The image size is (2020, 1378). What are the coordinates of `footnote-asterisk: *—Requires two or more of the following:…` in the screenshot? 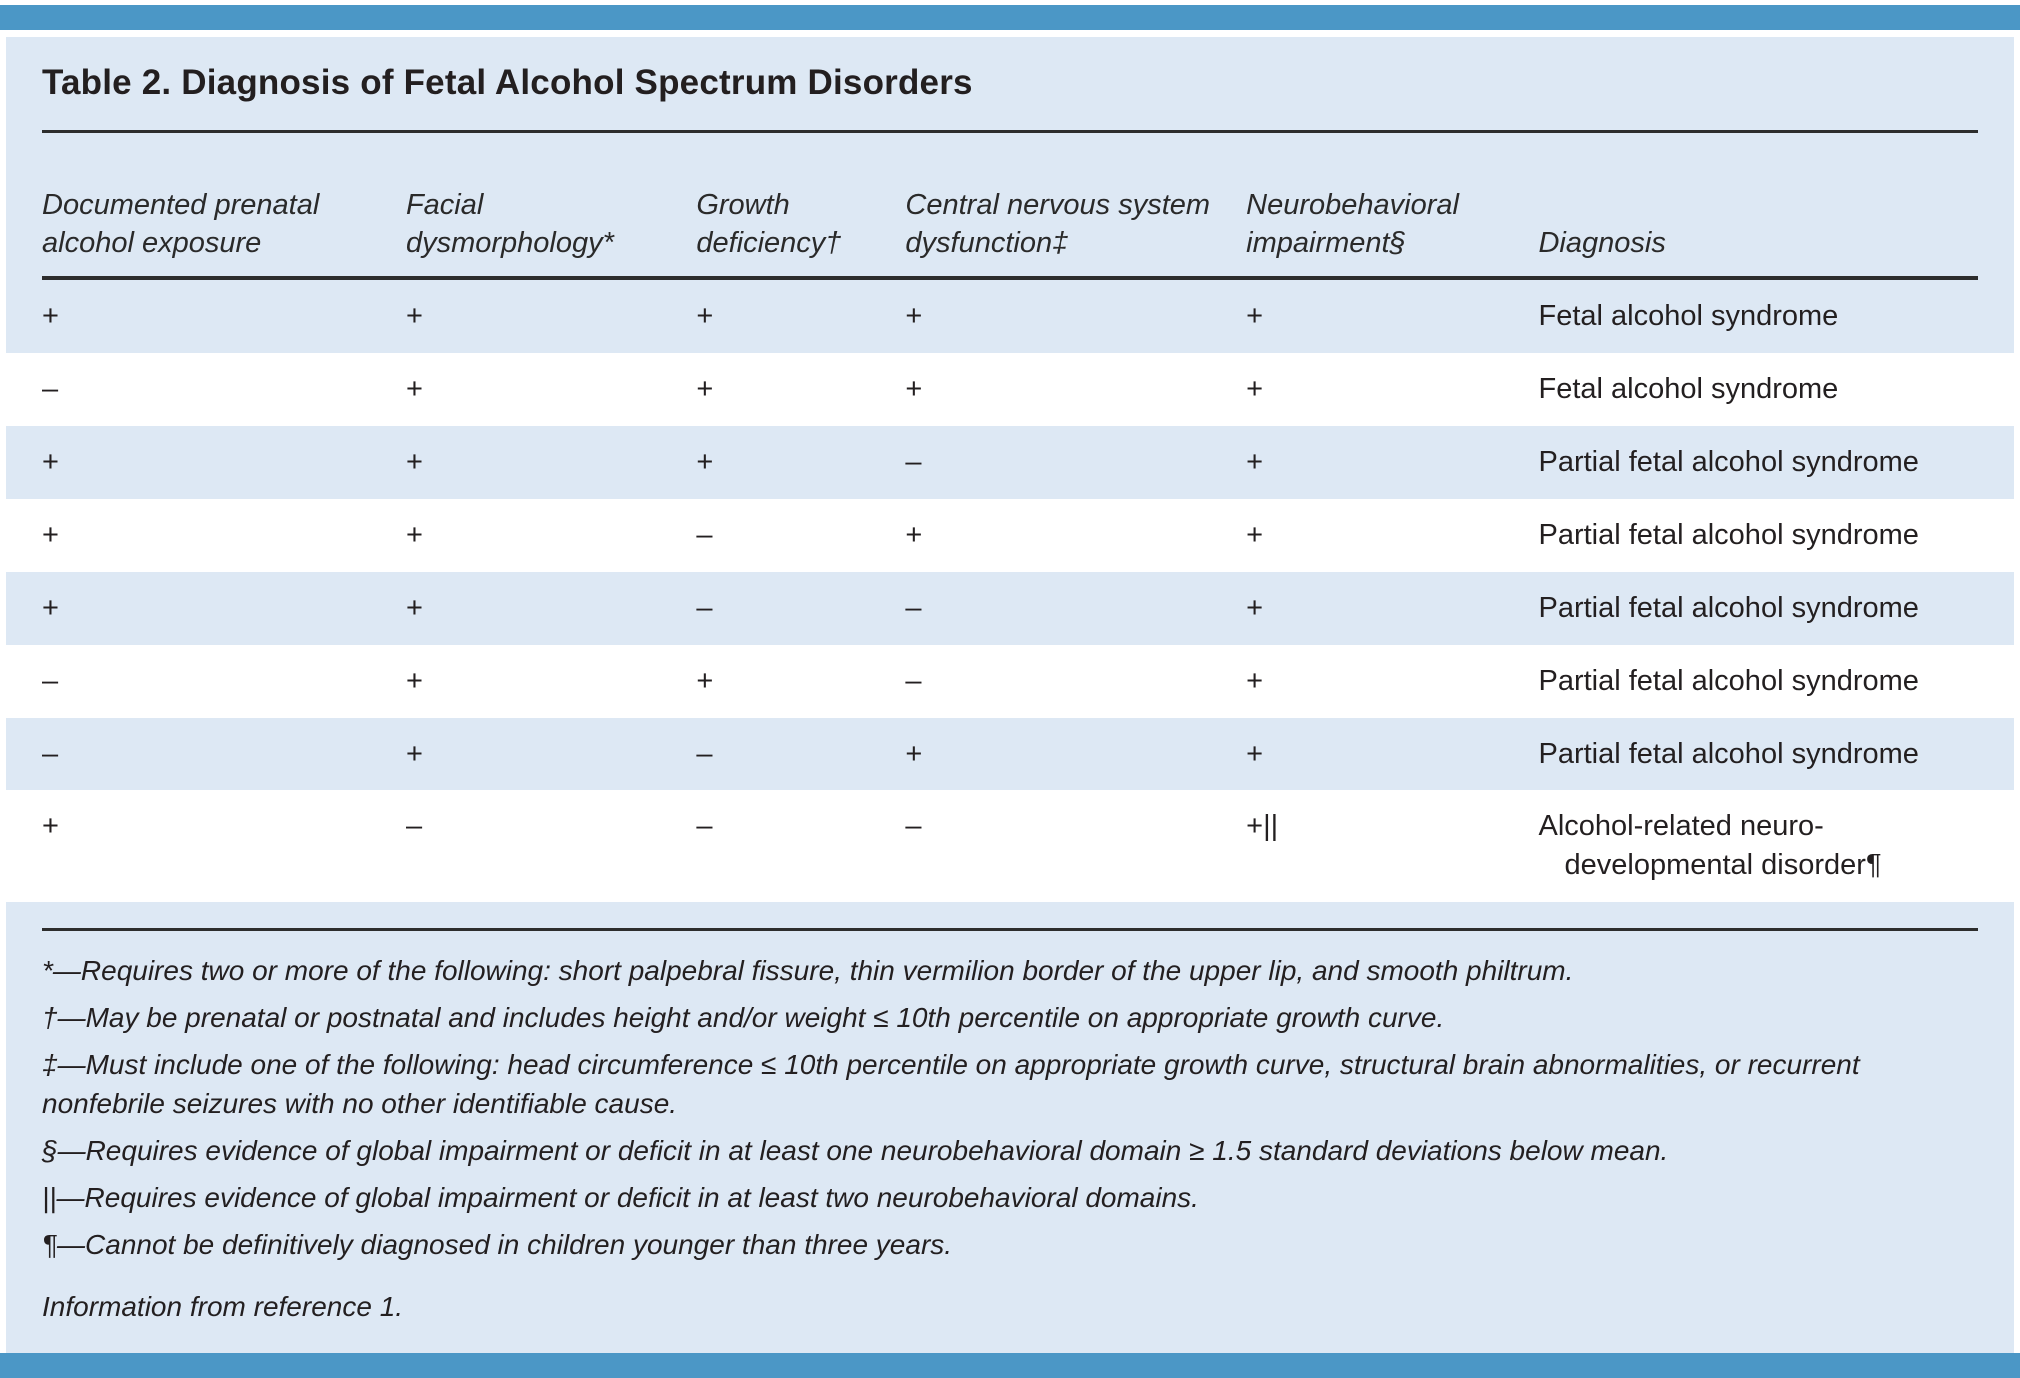 It's located at (808, 971).